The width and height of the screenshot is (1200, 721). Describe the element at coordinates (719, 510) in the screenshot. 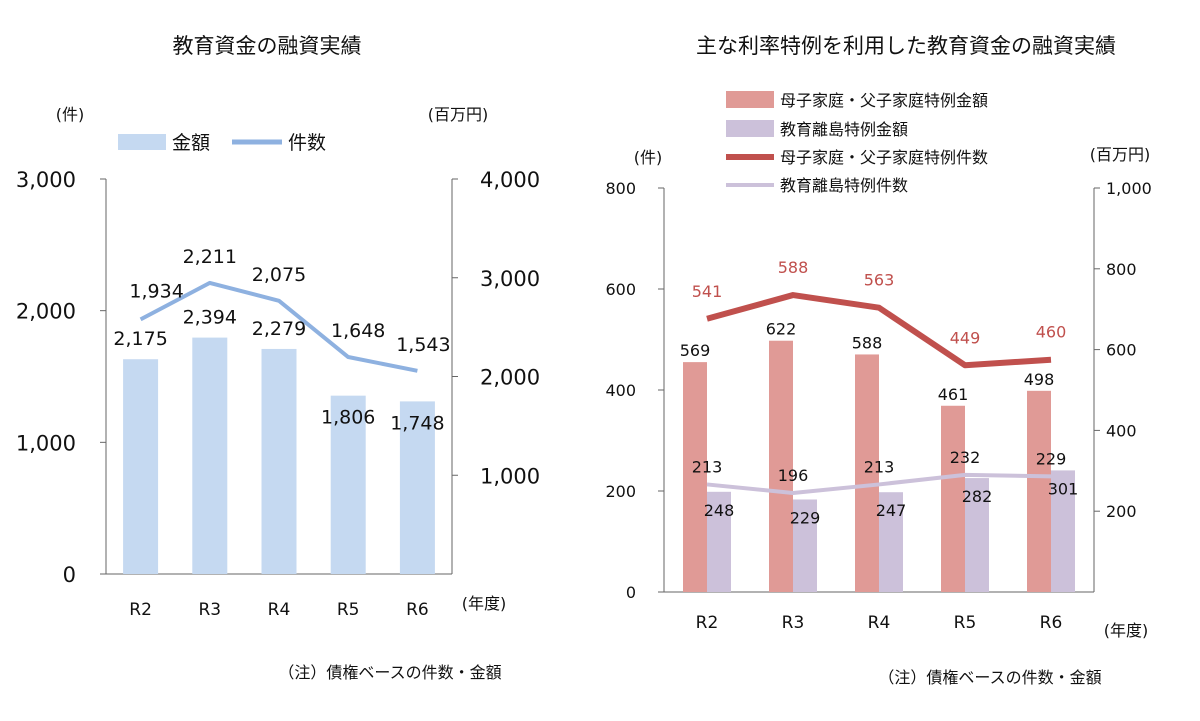

I see `chart-2-island-amount-label: 248` at that location.